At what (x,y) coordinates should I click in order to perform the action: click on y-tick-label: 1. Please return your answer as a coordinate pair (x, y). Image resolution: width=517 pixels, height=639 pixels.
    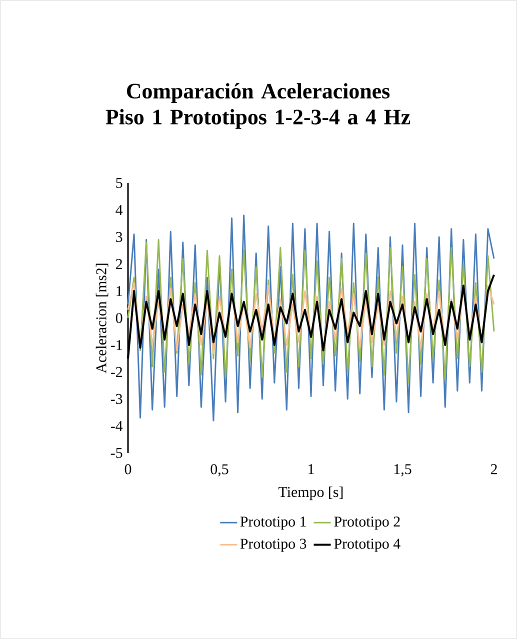
    Looking at the image, I should click on (119, 291).